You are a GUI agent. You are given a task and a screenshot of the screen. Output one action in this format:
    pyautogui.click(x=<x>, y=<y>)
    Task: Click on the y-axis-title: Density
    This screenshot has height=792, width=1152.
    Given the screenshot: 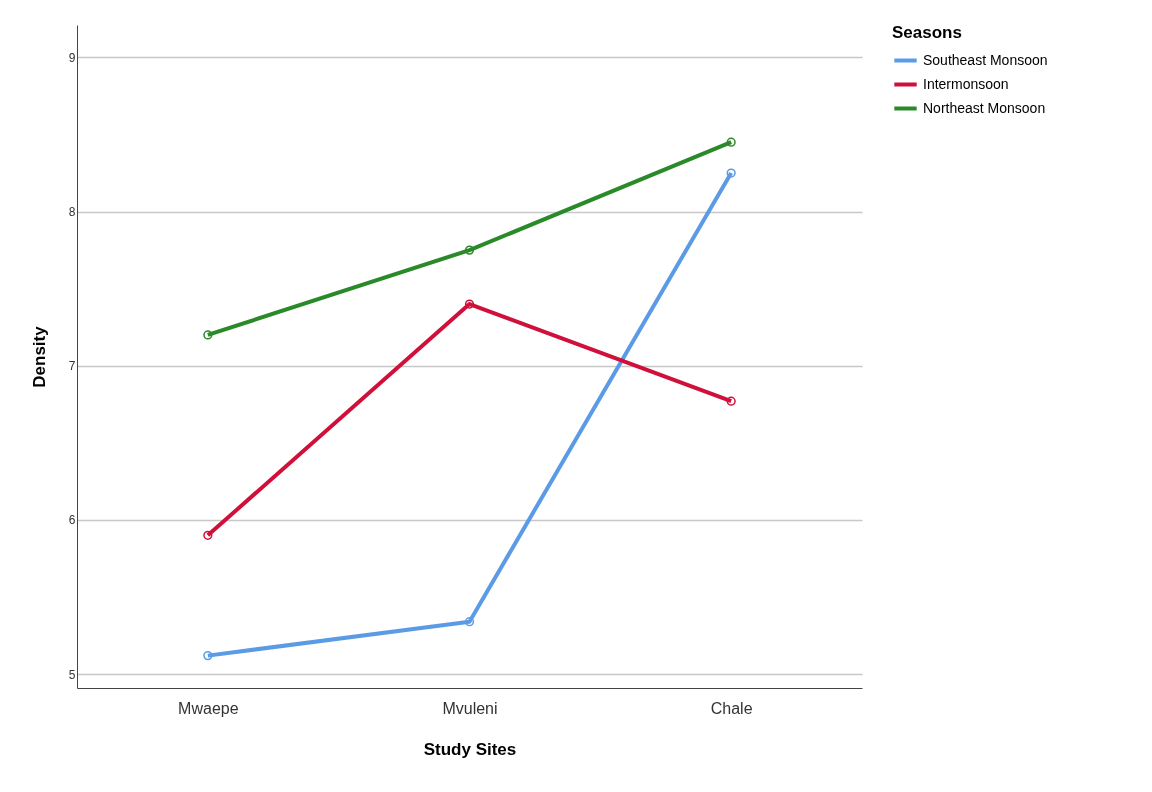 What is the action you would take?
    pyautogui.click(x=39, y=356)
    